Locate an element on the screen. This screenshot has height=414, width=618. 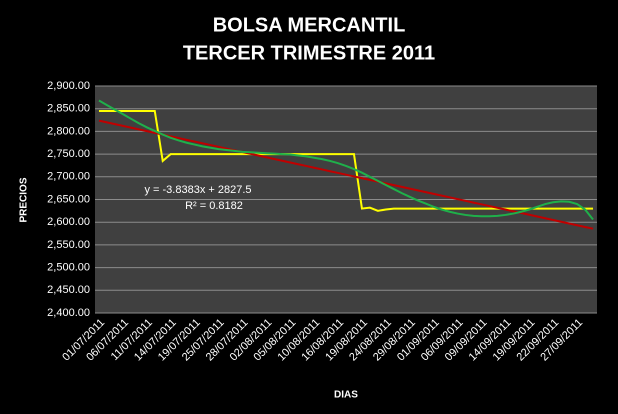
y-tick-label: 2,500.00 is located at coordinates (68, 268).